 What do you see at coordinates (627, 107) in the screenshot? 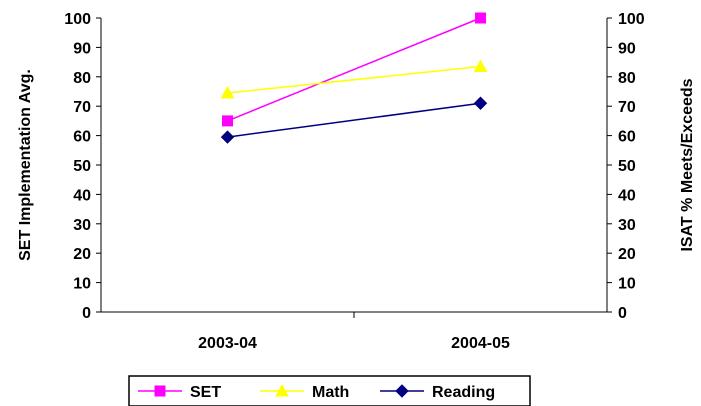
I see `y2-tick-label: 70` at bounding box center [627, 107].